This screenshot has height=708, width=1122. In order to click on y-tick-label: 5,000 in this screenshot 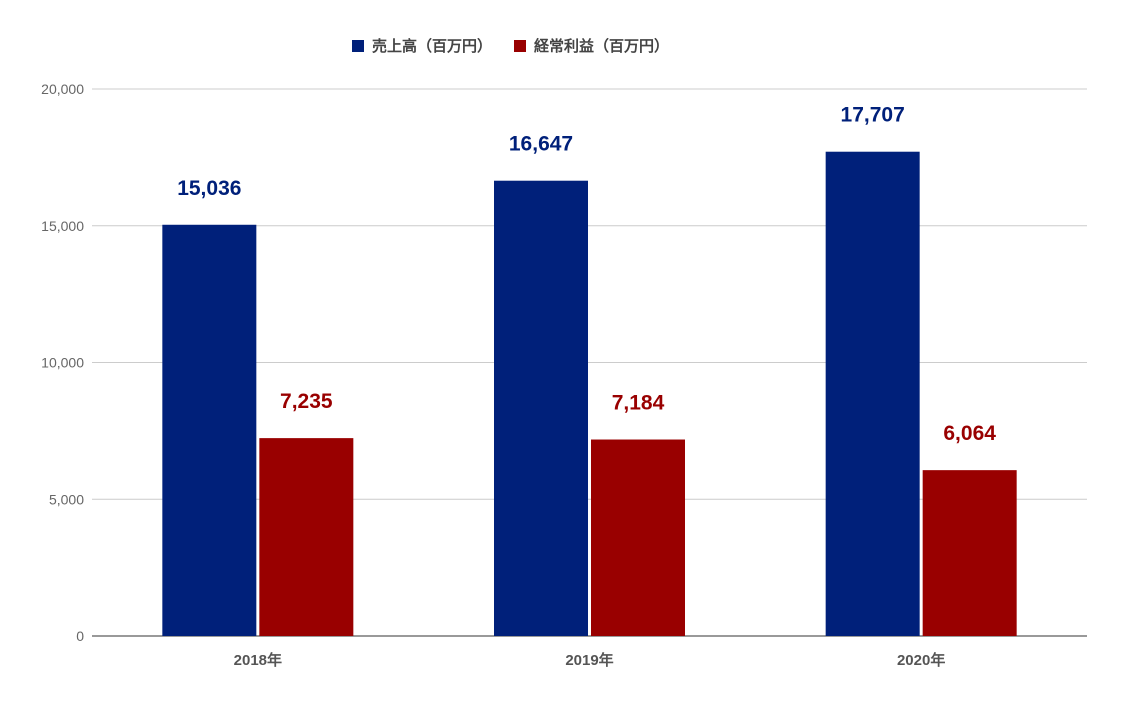, I will do `click(66, 499)`.